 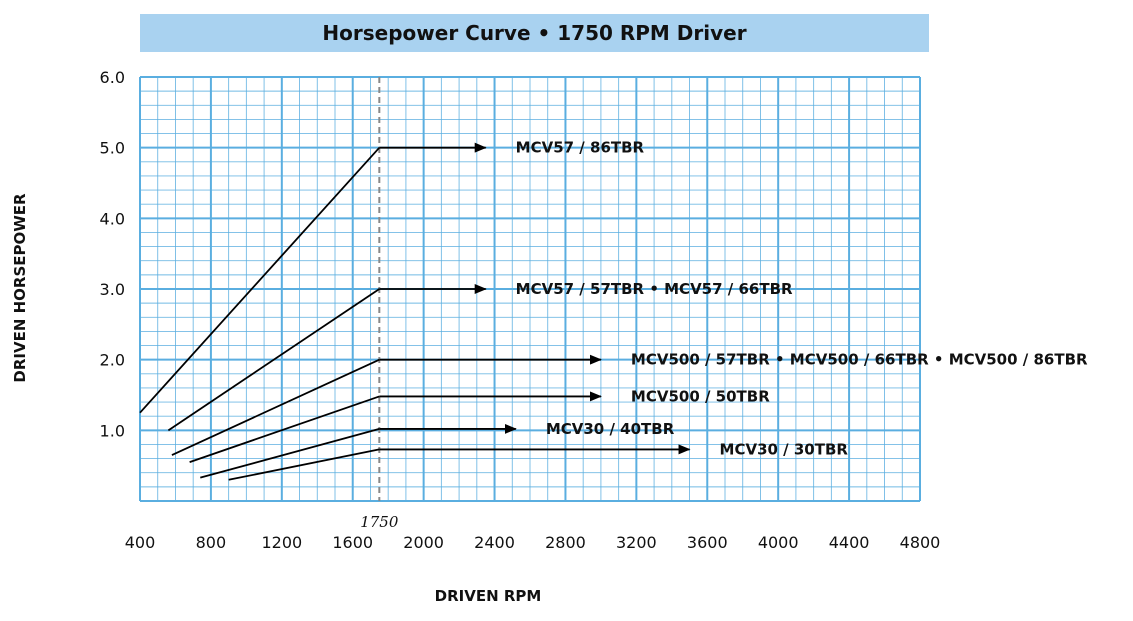 I want to click on x-tick-label: 4800, so click(x=920, y=542).